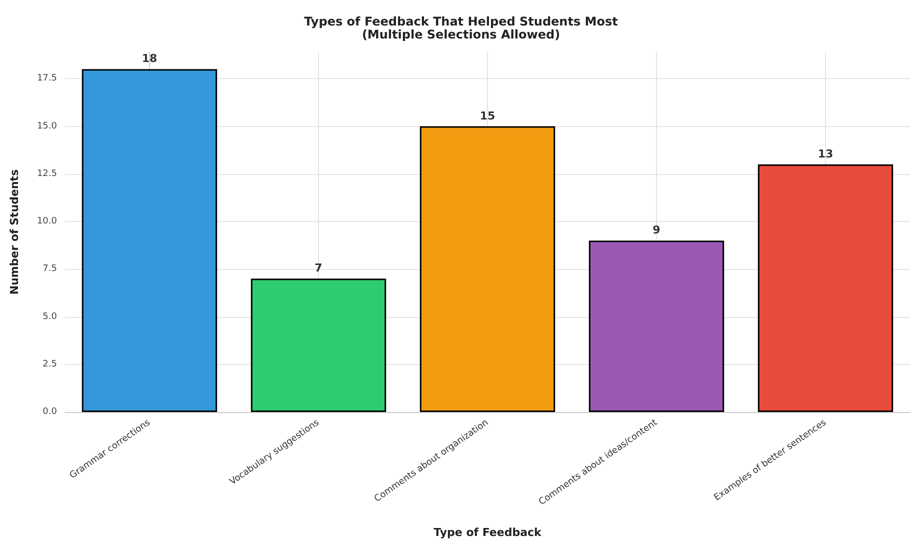 This screenshot has height=545, width=922. What do you see at coordinates (318, 268) in the screenshot?
I see `data-label: 7` at bounding box center [318, 268].